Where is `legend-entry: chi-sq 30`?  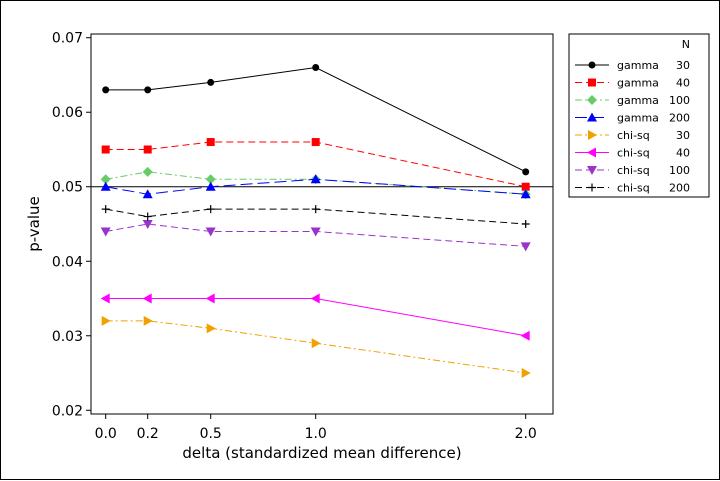 legend-entry: chi-sq 30 is located at coordinates (632, 135).